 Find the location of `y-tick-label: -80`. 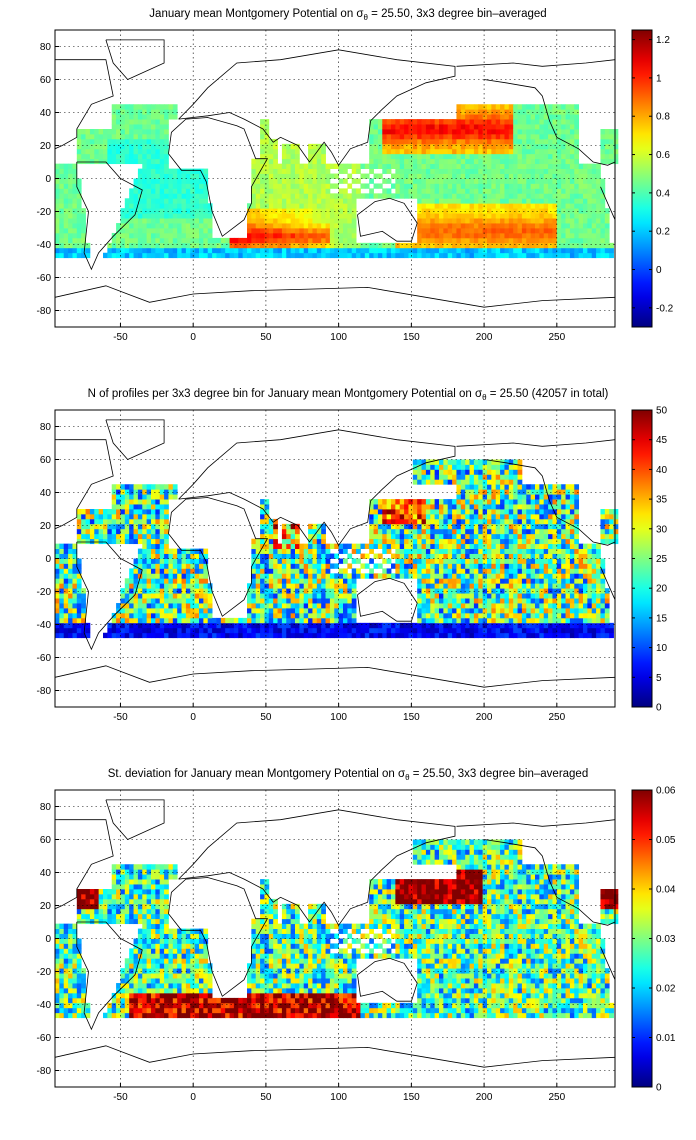

y-tick-label: -80 is located at coordinates (44, 311).